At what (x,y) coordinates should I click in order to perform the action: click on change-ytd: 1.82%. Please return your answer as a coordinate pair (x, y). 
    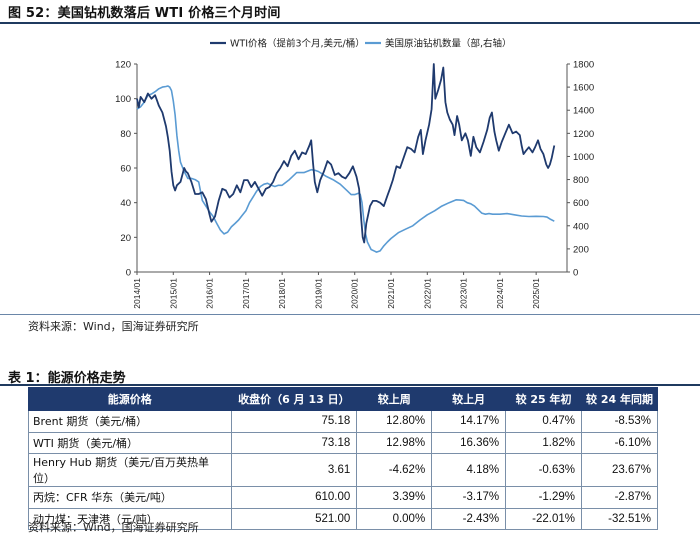
    Looking at the image, I should click on (544, 442).